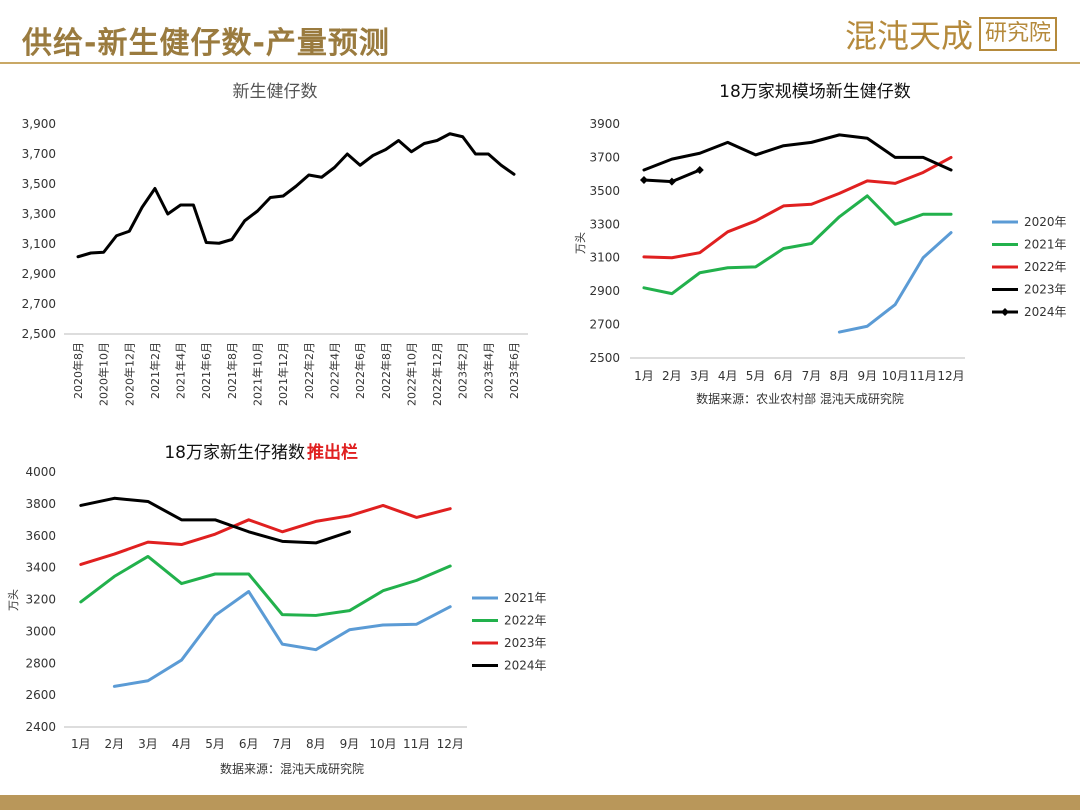 The height and width of the screenshot is (810, 1080). What do you see at coordinates (39, 214) in the screenshot?
I see `ytick-label: 3,300` at bounding box center [39, 214].